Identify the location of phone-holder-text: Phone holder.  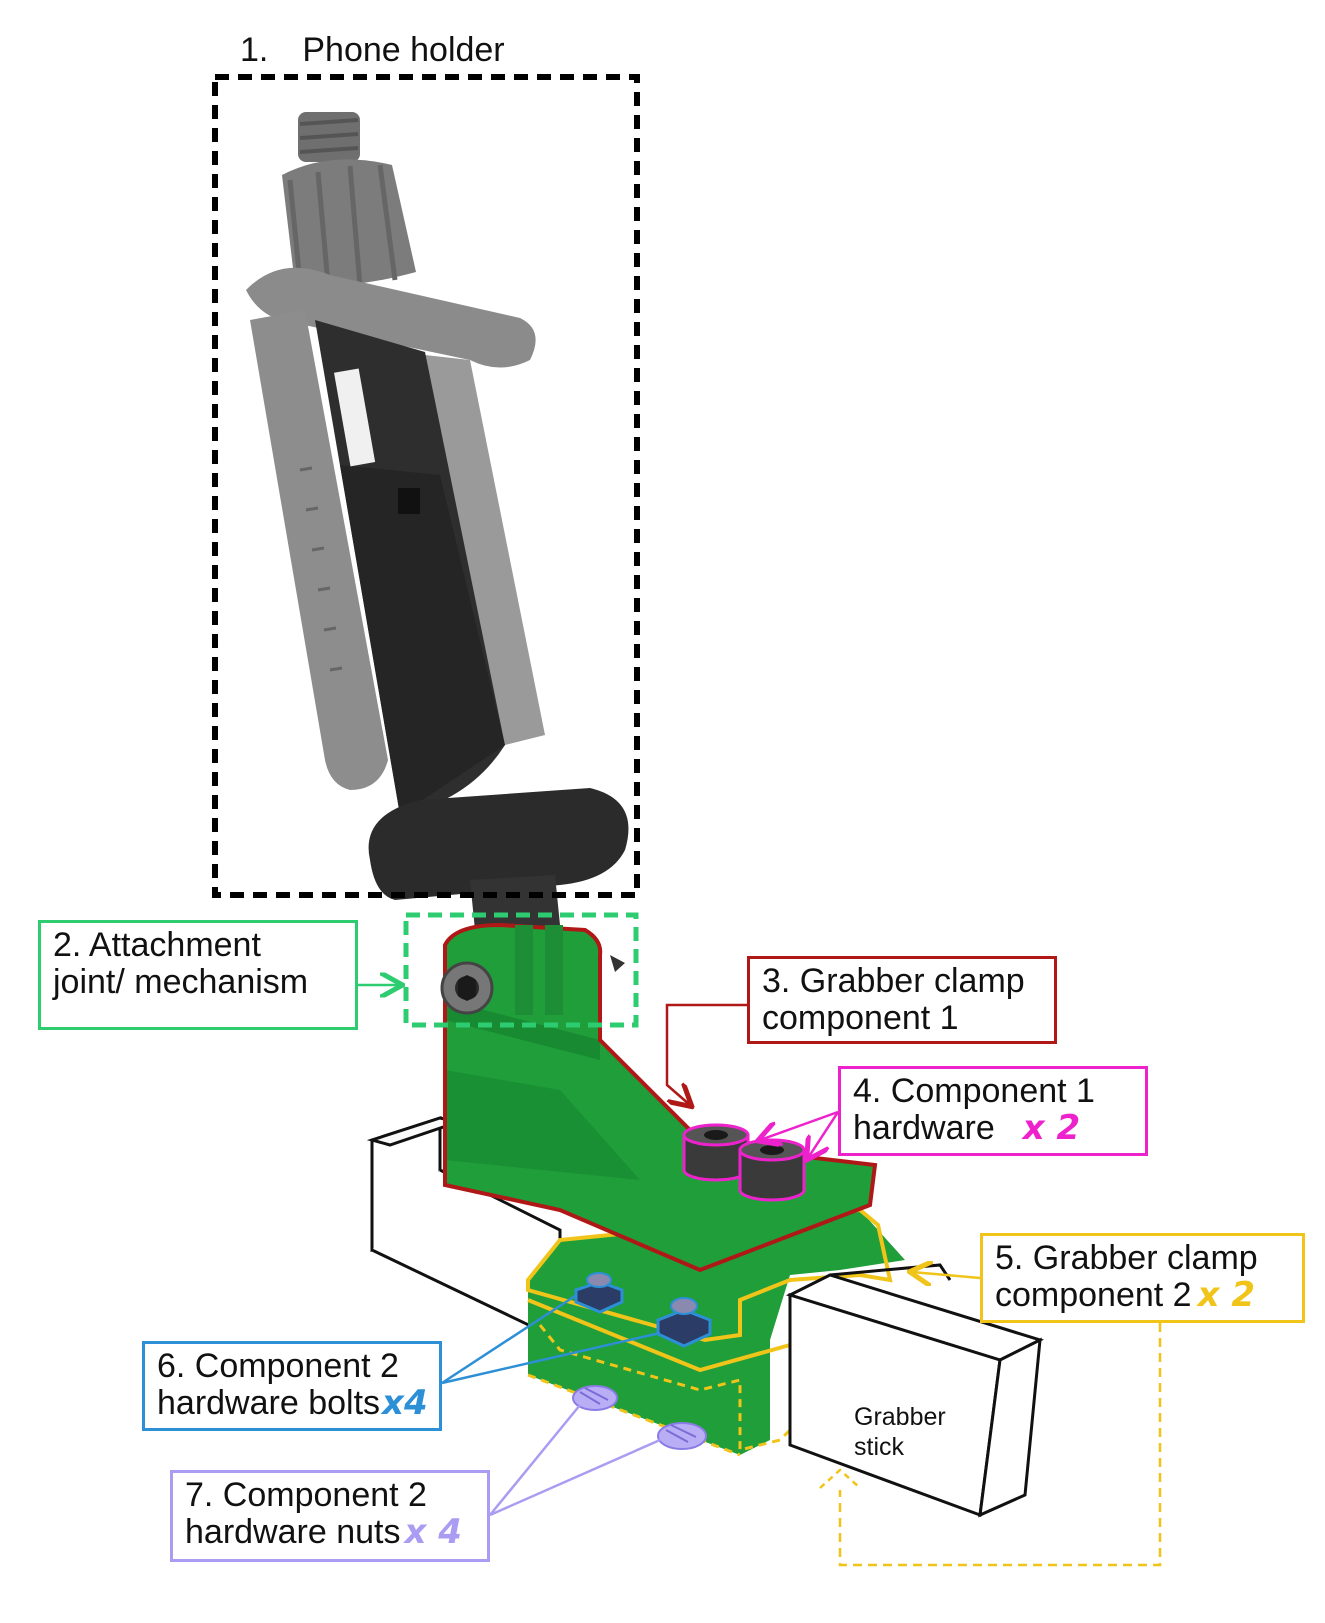
(403, 50).